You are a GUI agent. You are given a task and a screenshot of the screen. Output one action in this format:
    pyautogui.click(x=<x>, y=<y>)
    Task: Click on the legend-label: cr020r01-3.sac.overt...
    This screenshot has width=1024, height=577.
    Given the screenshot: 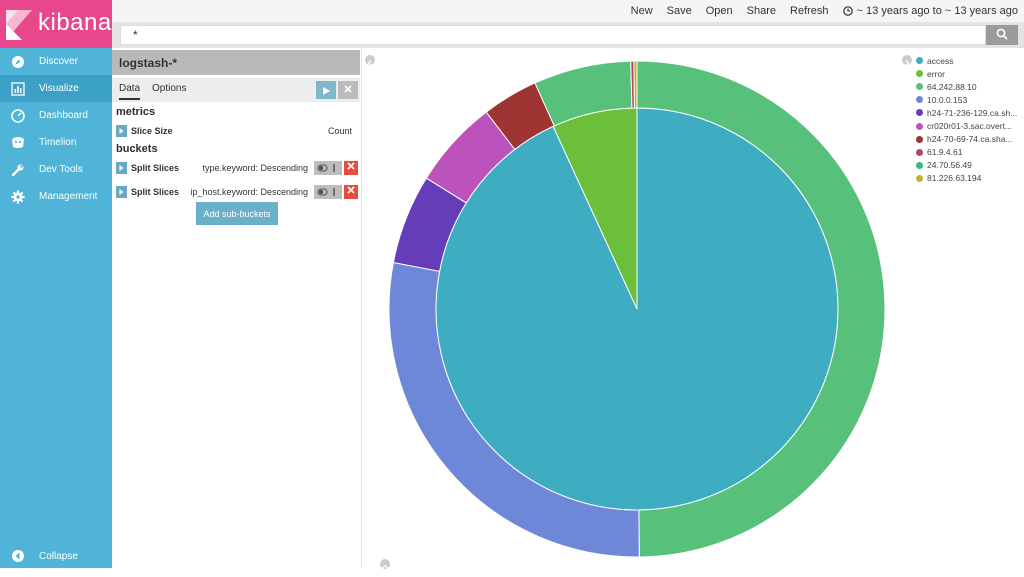 What is the action you would take?
    pyautogui.click(x=970, y=126)
    